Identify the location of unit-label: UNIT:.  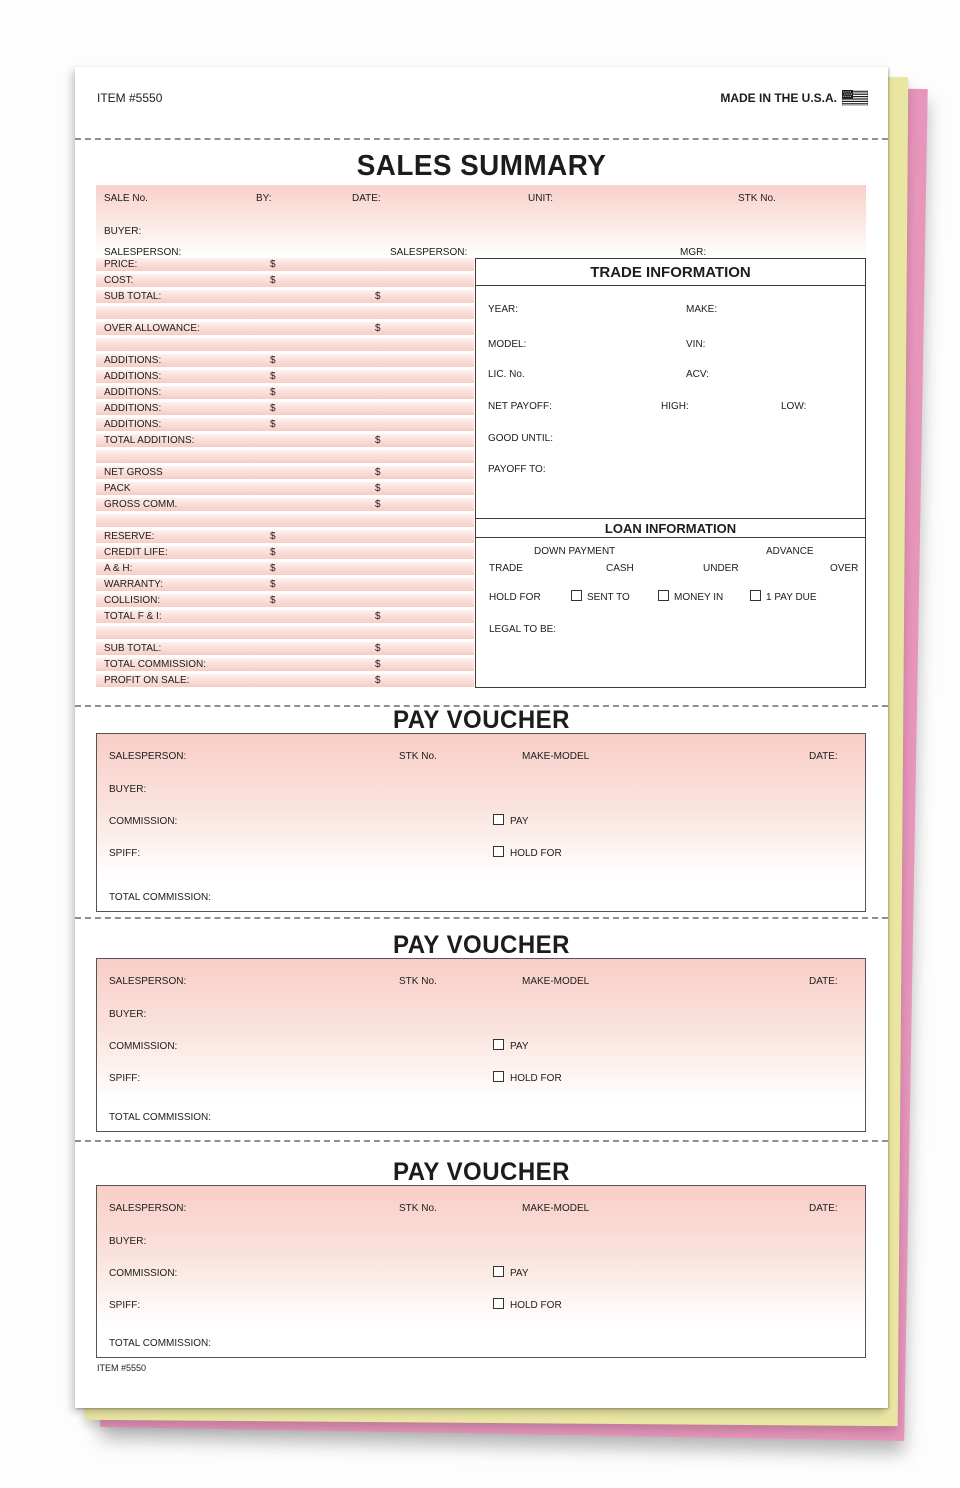
(540, 198).